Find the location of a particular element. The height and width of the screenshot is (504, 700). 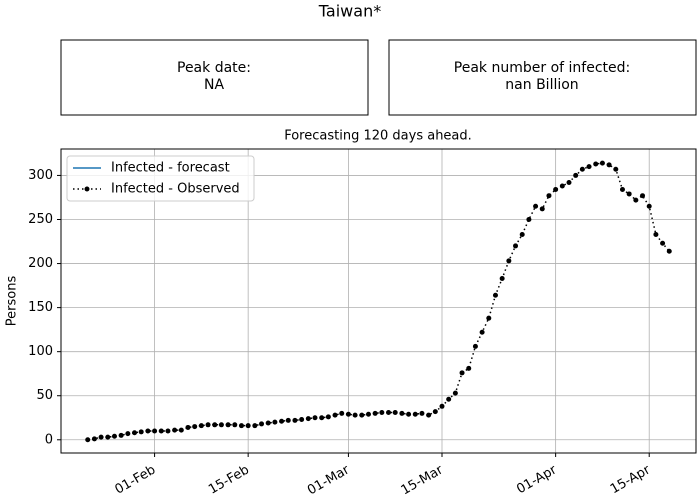

legend-label: Infected - Observed is located at coordinates (175, 189).